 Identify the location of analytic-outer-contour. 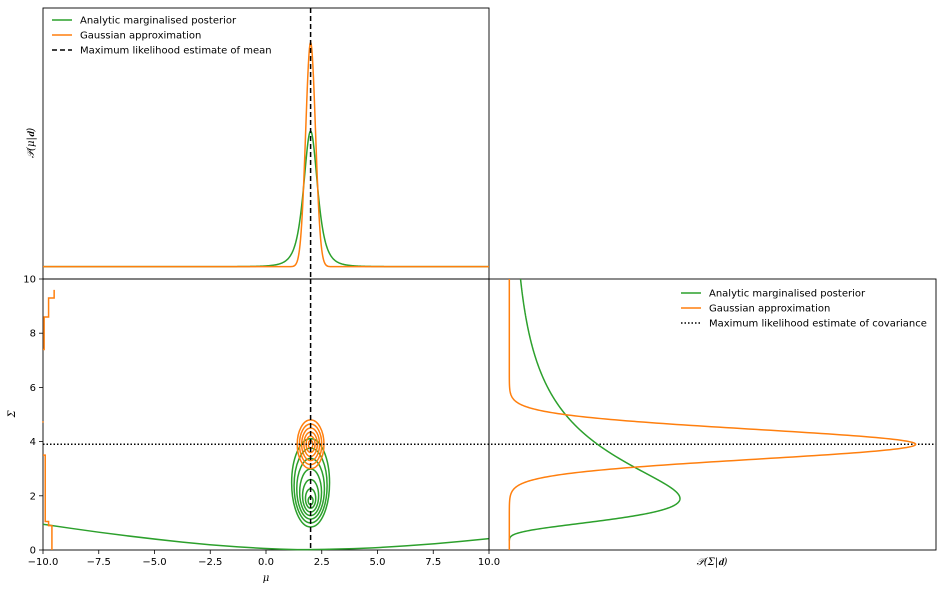
(266, 537).